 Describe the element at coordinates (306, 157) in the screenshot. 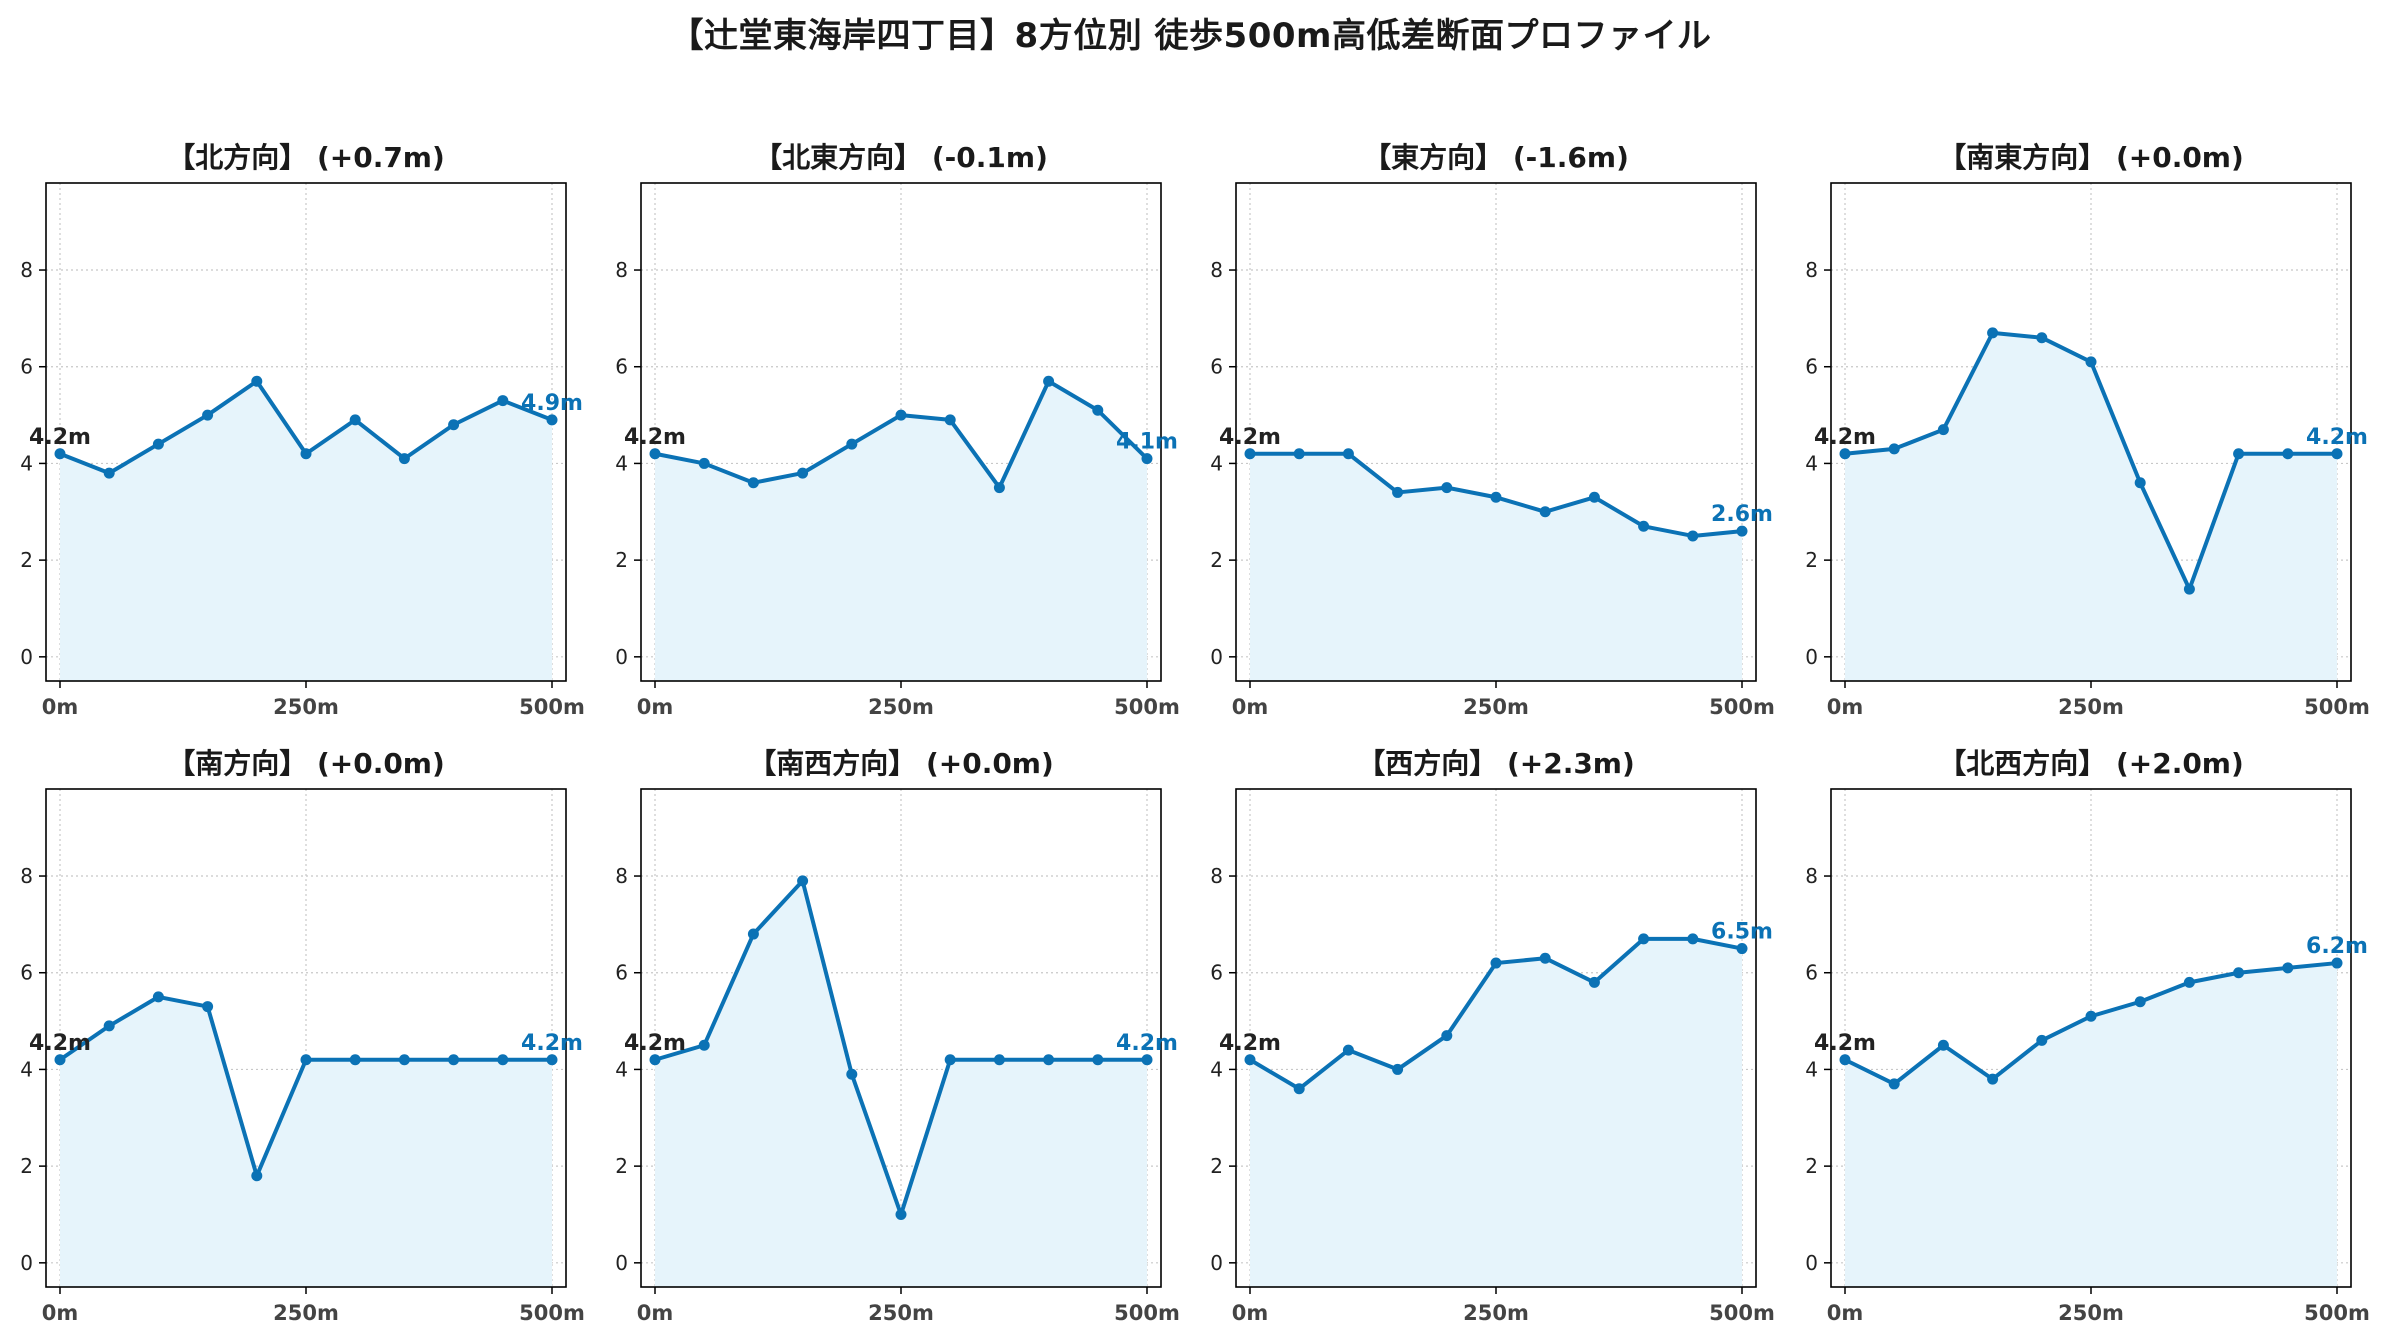

I see `chart-title: 【北方向】 (+0.7m)` at that location.